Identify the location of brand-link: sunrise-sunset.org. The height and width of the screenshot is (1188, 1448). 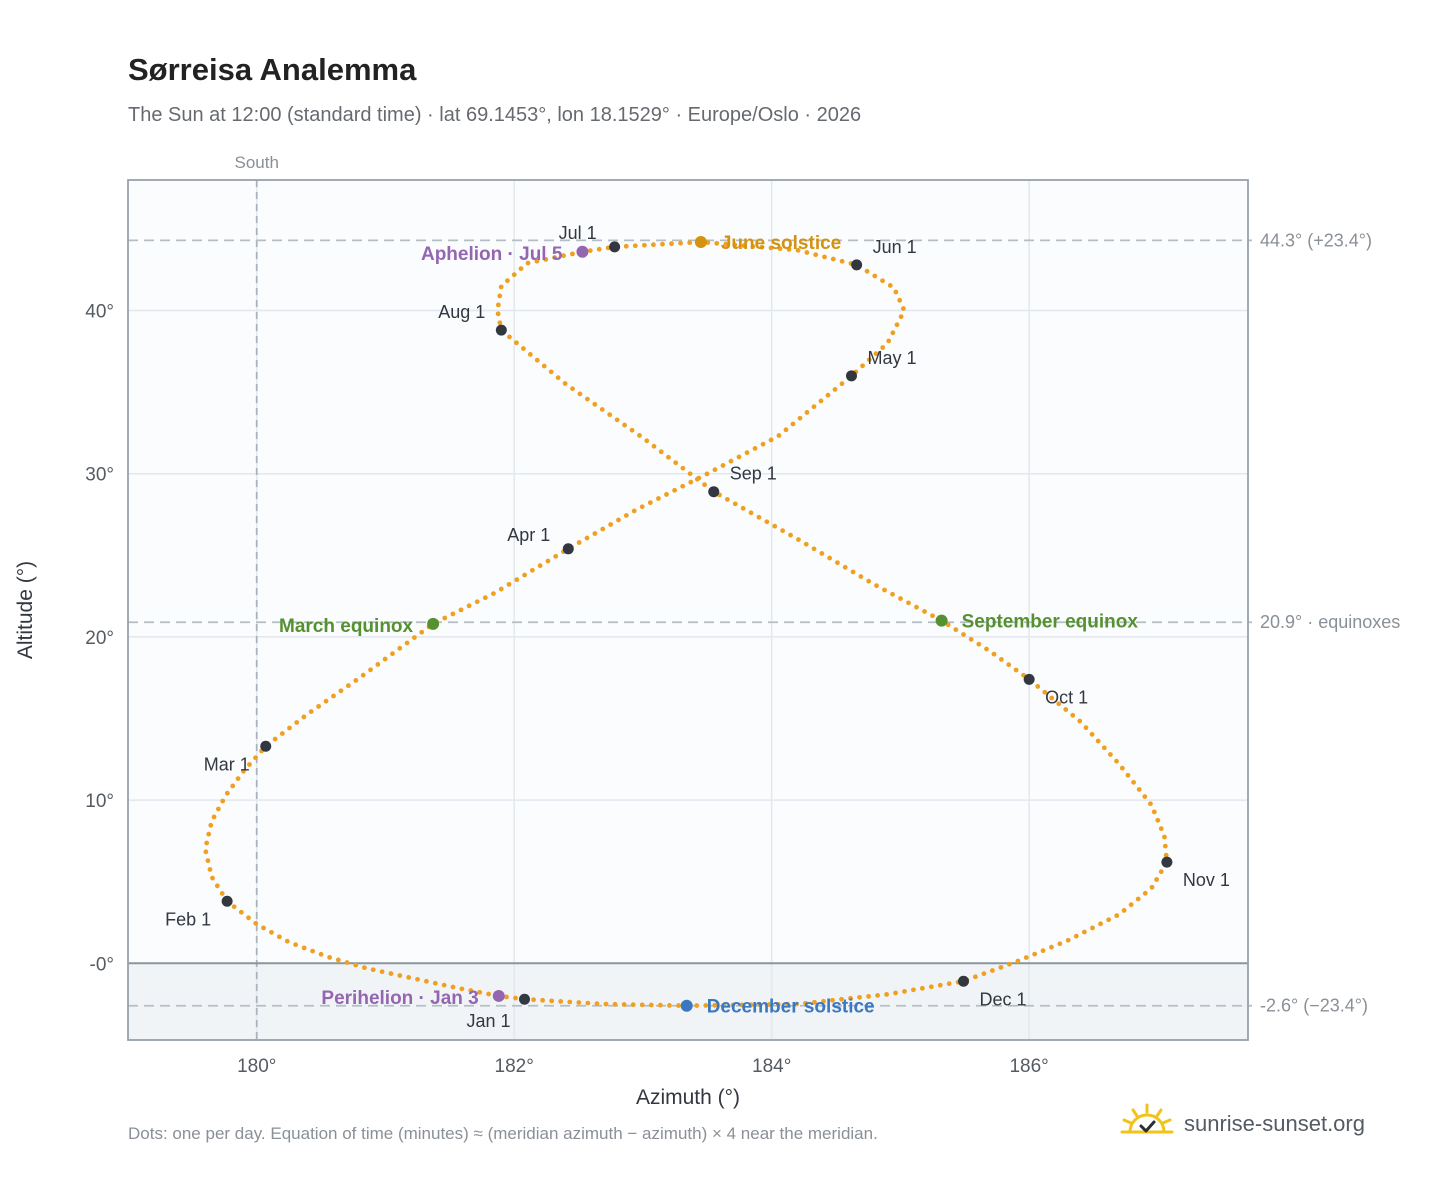
(1242, 1124).